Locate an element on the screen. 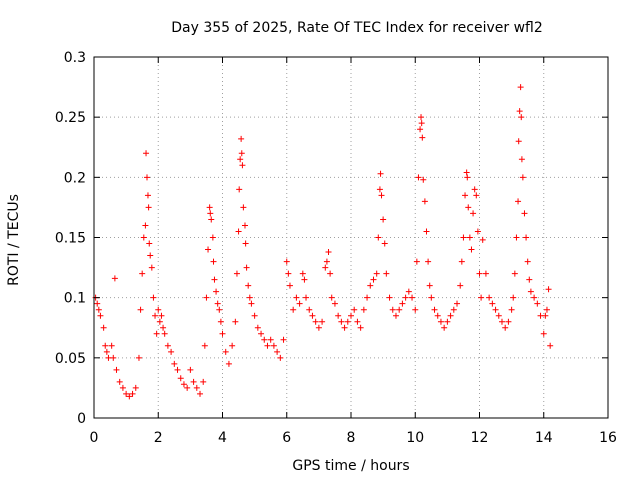  y-tick-label: 0.3 is located at coordinates (75, 58).